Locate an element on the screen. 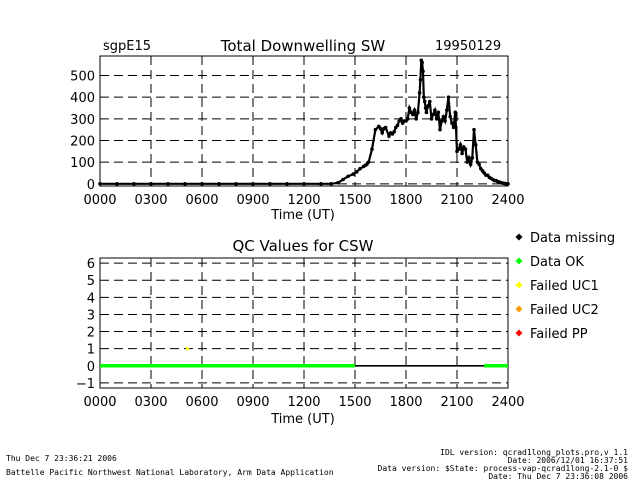 The height and width of the screenshot is (480, 640). bottom-x-tick-label: 0900 is located at coordinates (252, 402).